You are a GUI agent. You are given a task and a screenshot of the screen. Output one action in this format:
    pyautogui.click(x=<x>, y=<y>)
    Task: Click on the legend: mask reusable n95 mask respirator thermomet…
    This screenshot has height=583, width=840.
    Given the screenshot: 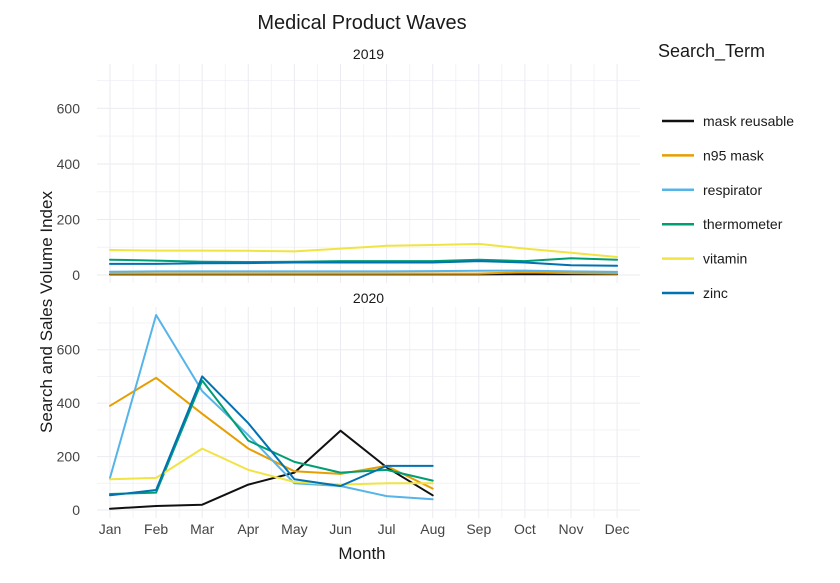 What is the action you would take?
    pyautogui.click(x=728, y=207)
    